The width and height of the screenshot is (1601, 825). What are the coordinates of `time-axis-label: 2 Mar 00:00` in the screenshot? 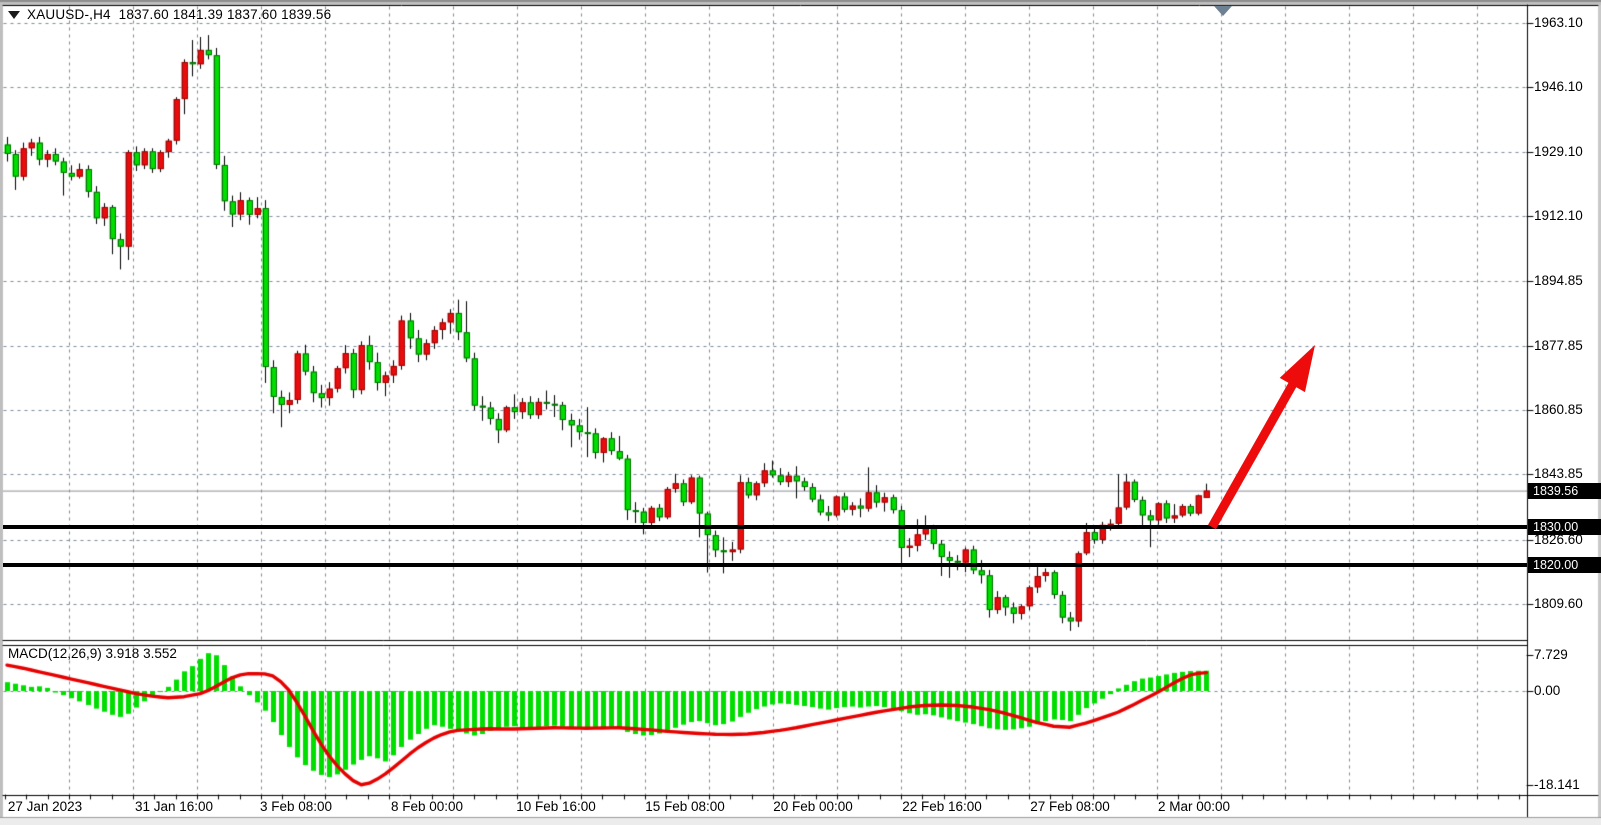 It's located at (1194, 806).